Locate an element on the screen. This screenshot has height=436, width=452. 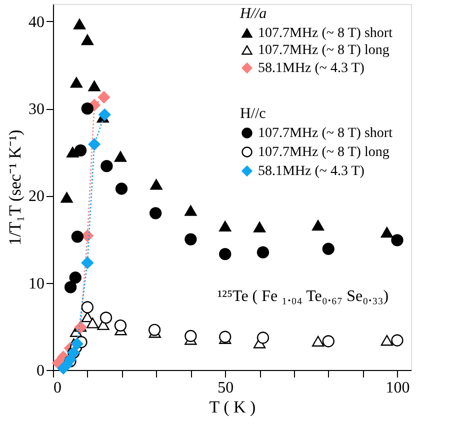
y-axis-title: 1/T₁T (sec⁻¹ K⁻¹) is located at coordinates (15, 188).